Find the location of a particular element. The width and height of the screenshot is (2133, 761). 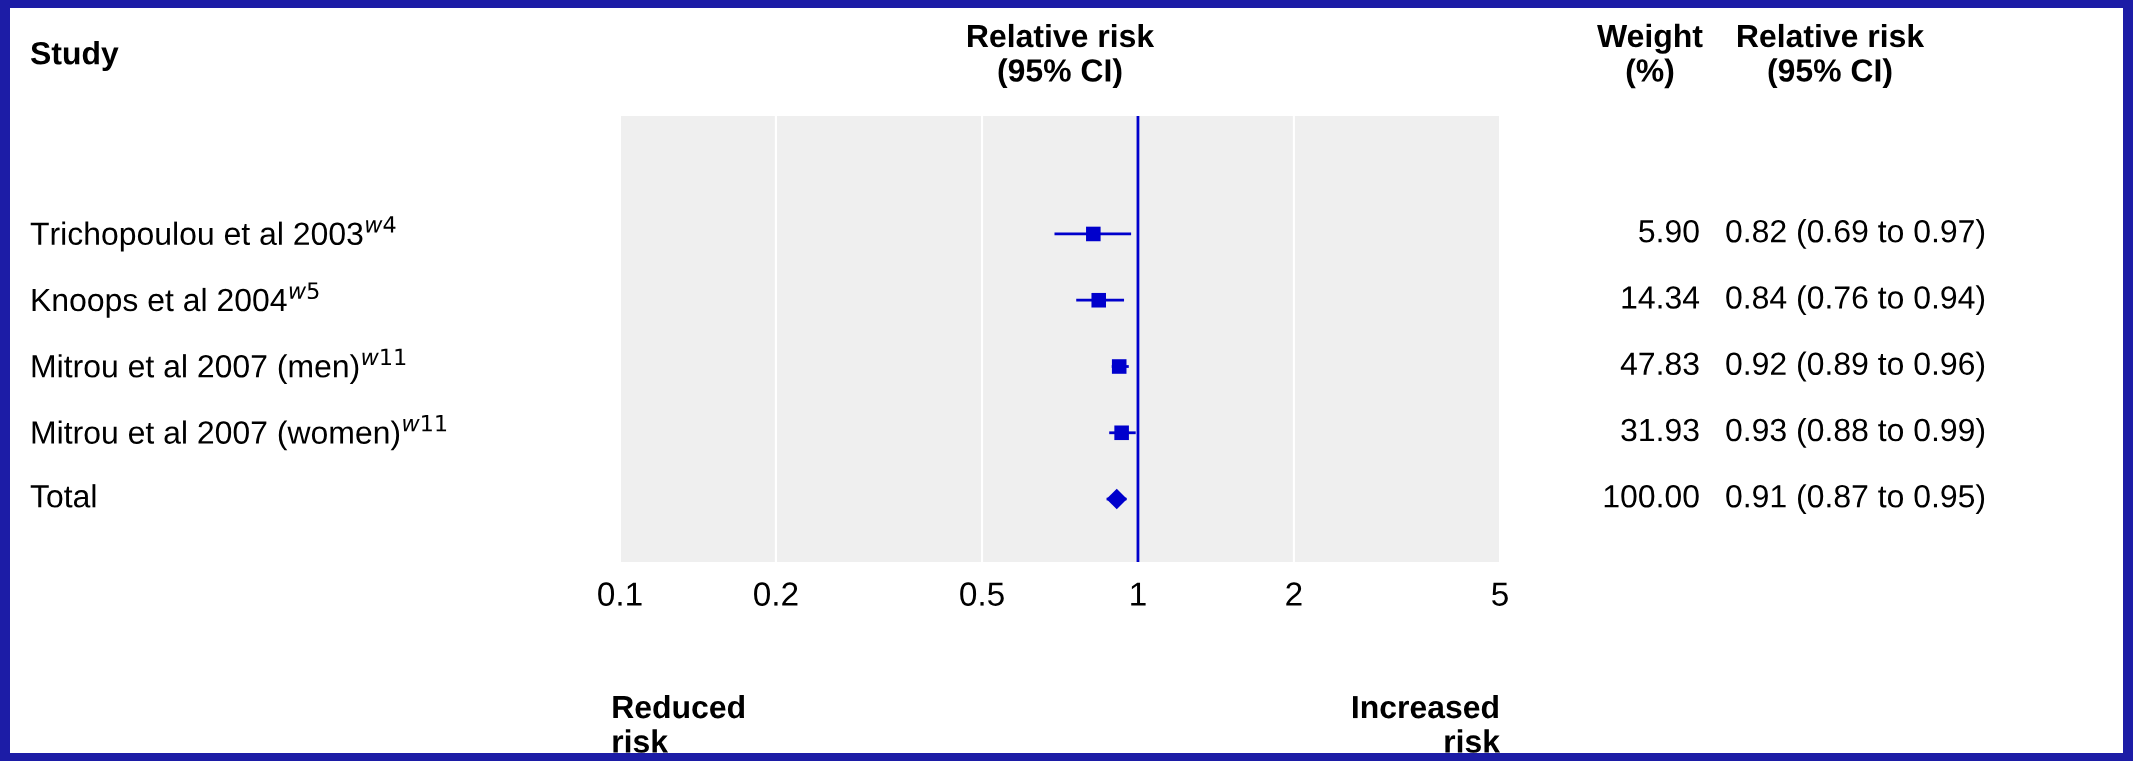

data-label: 0.92 (0.89 to 0.96) is located at coordinates (1855, 366).